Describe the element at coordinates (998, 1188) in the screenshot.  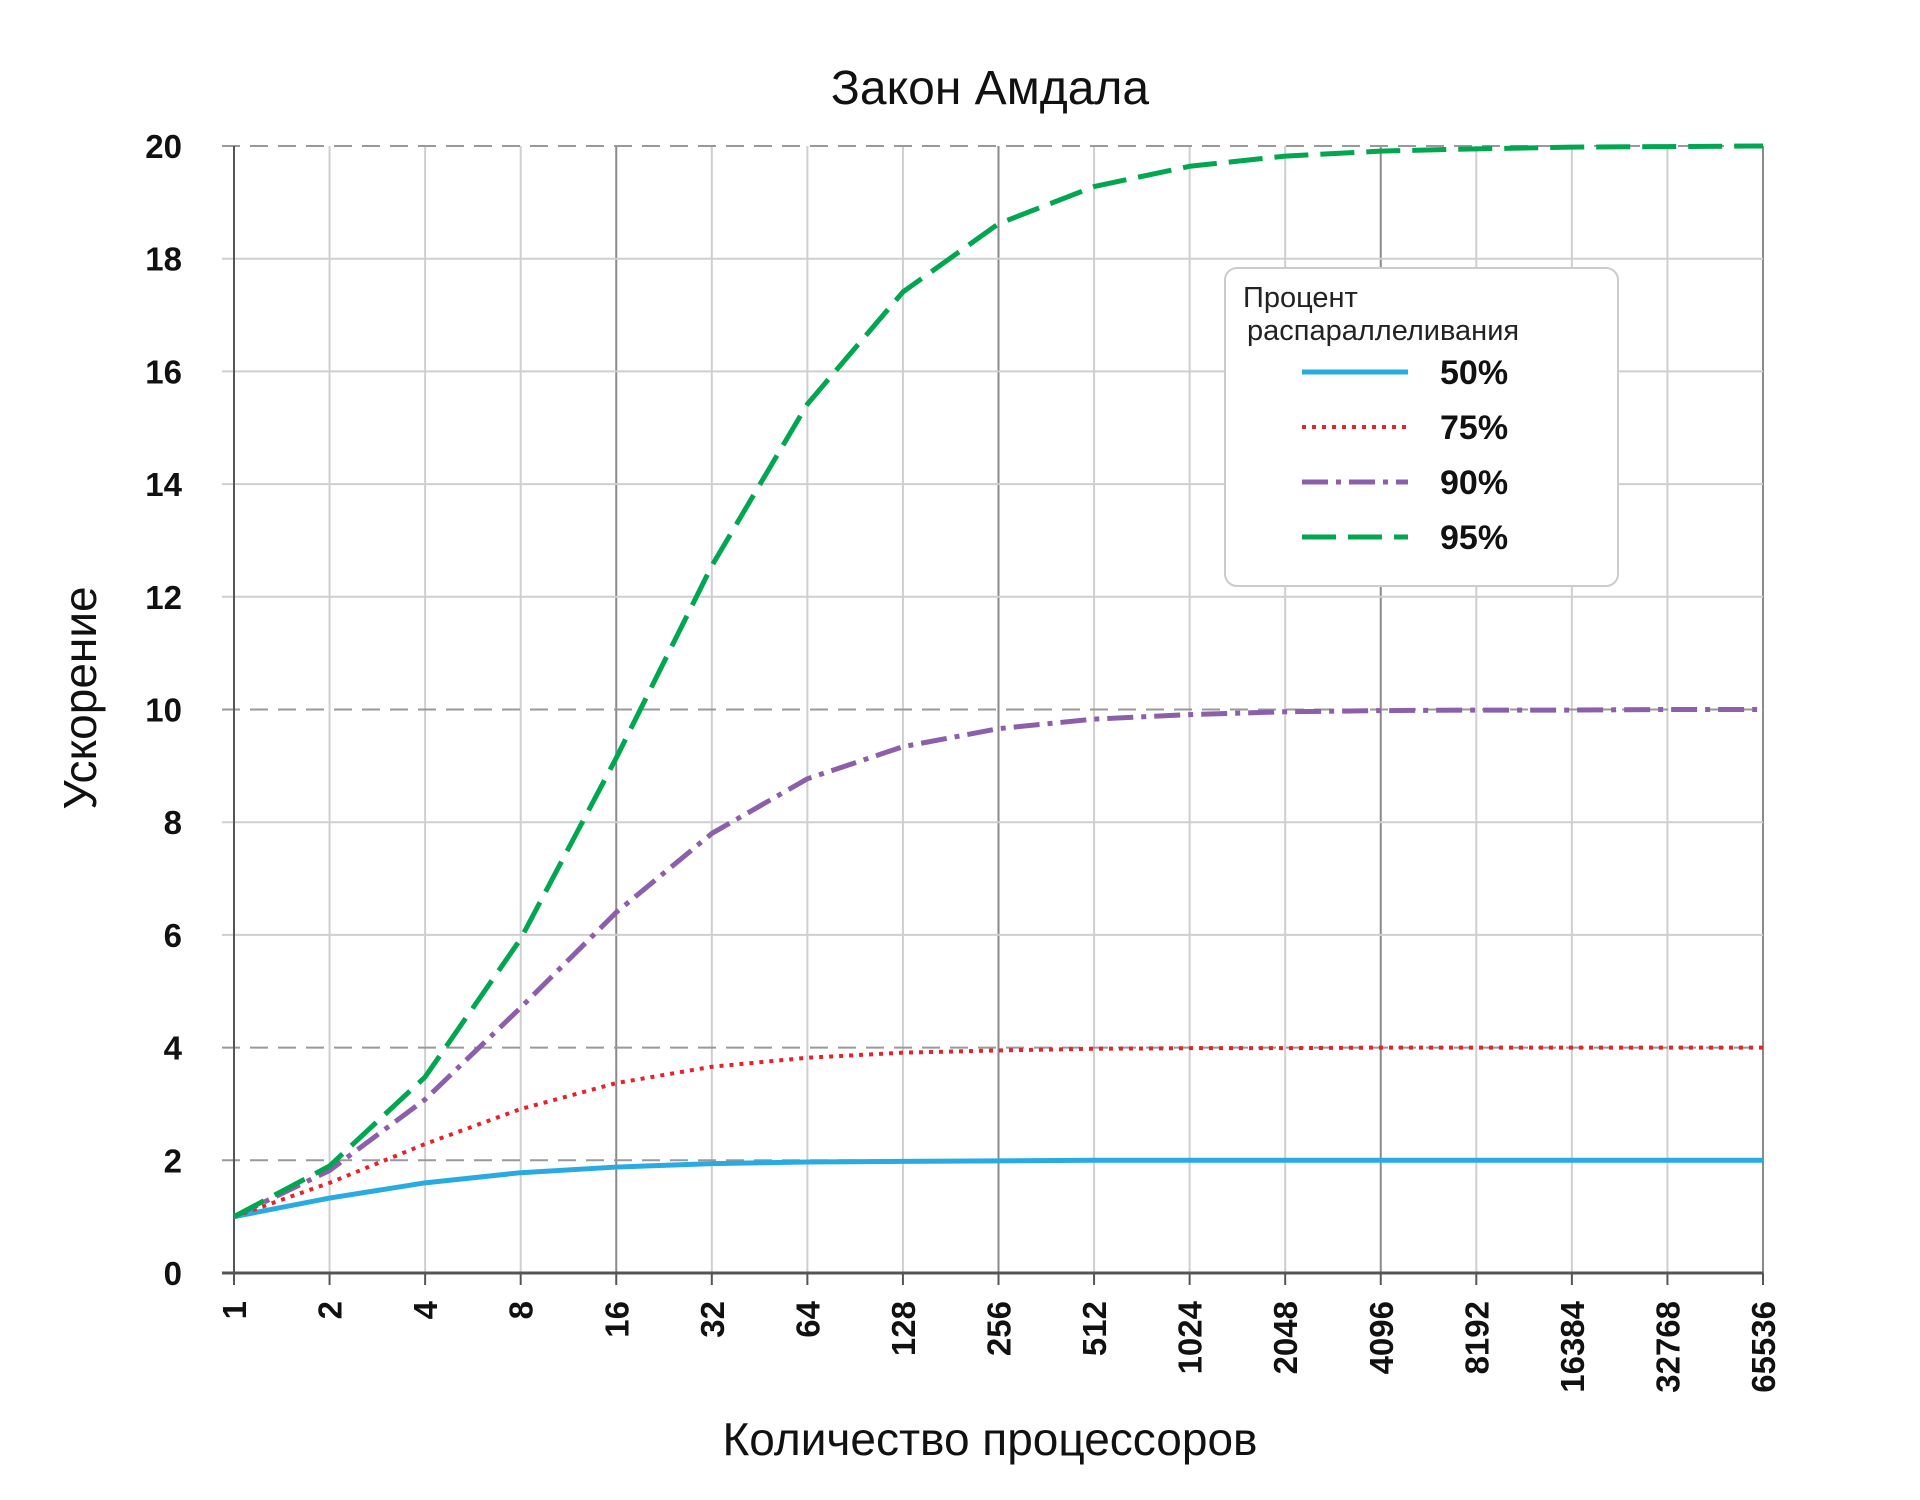
I see `series-line-50pct` at that location.